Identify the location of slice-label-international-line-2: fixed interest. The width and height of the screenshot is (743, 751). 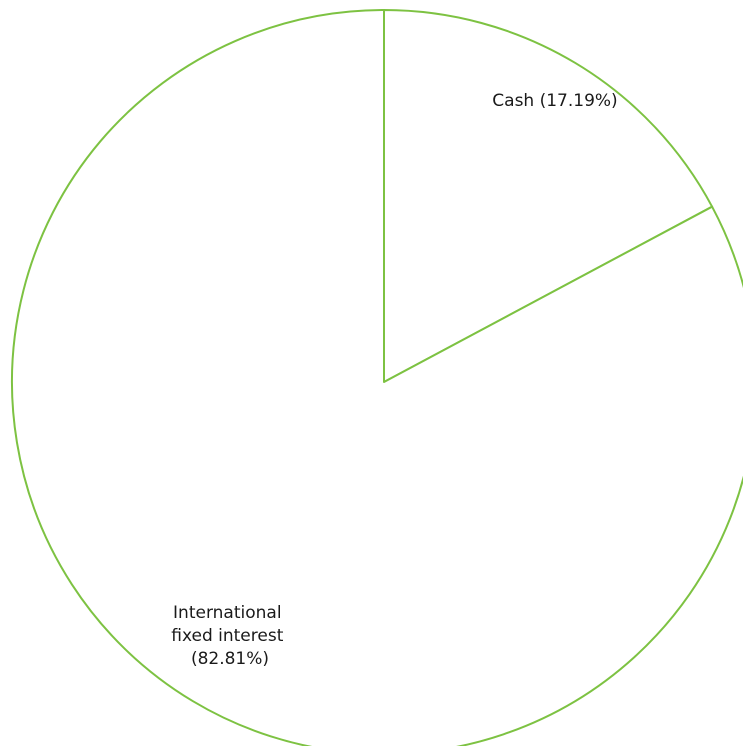
(227, 636).